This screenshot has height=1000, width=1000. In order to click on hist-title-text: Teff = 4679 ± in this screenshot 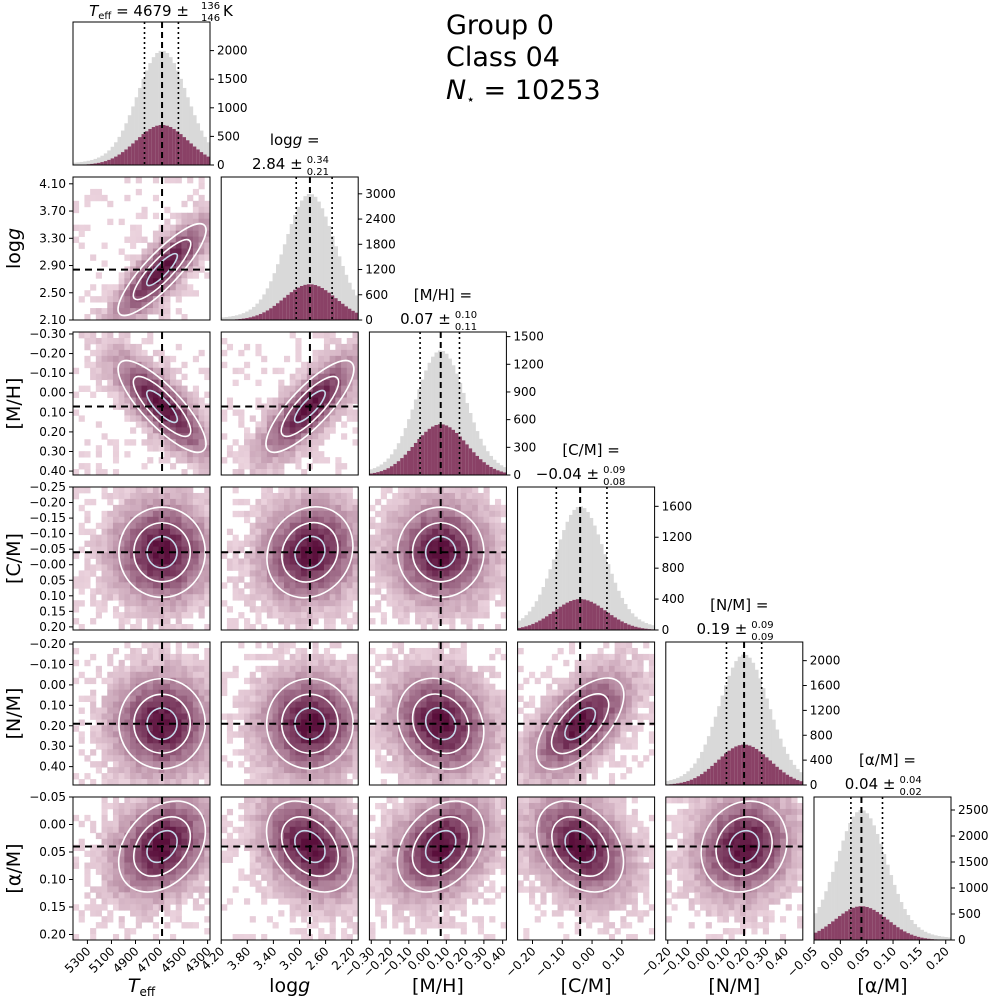, I will do `click(139, 12)`.